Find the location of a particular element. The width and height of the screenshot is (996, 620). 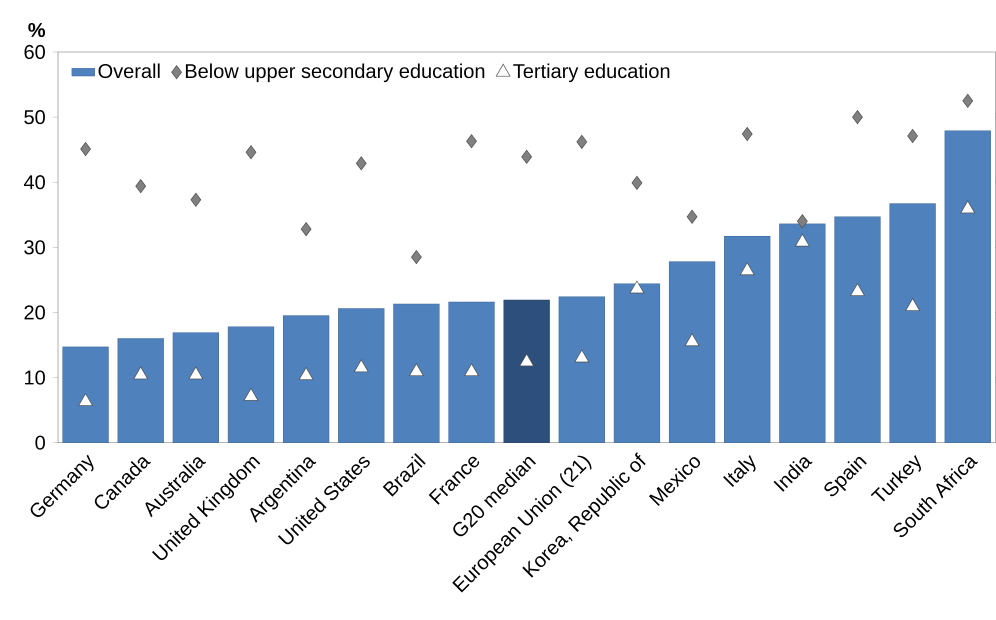

legend-label: Overall is located at coordinates (129, 70).